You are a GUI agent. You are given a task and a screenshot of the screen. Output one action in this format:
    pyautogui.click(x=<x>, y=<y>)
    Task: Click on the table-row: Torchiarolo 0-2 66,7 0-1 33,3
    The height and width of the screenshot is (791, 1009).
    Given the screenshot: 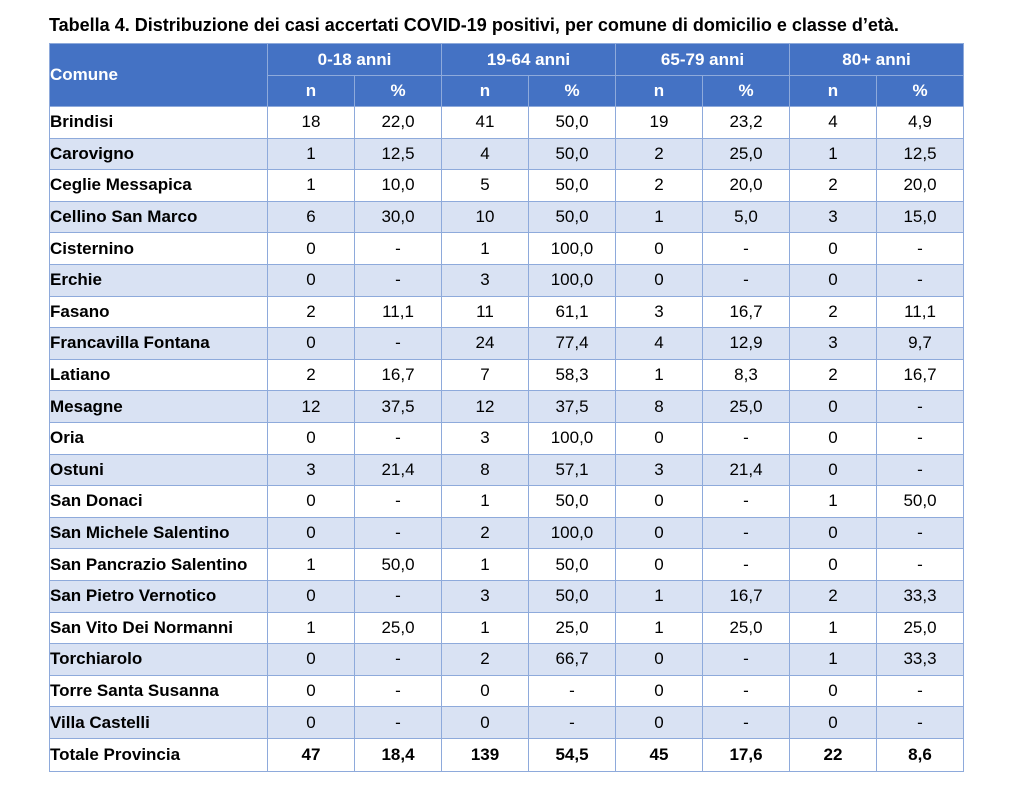 What is the action you would take?
    pyautogui.click(x=506, y=659)
    